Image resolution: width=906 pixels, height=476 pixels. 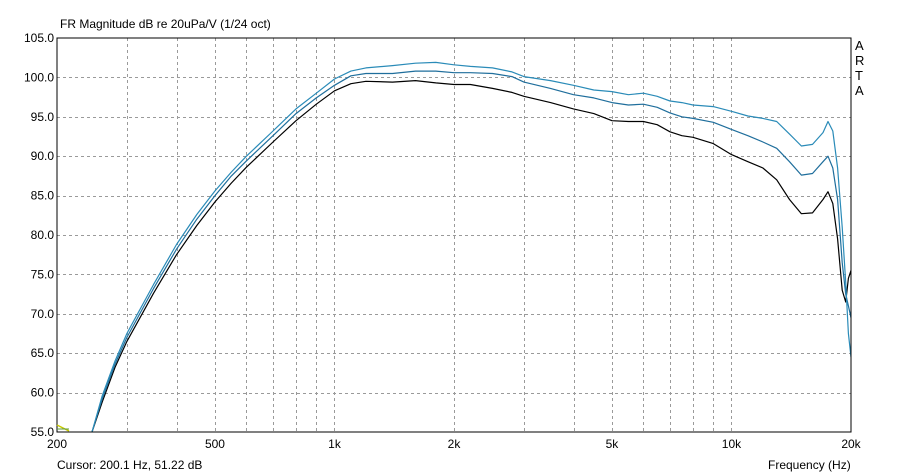 What do you see at coordinates (43, 353) in the screenshot?
I see `y-tick-label: 65.0` at bounding box center [43, 353].